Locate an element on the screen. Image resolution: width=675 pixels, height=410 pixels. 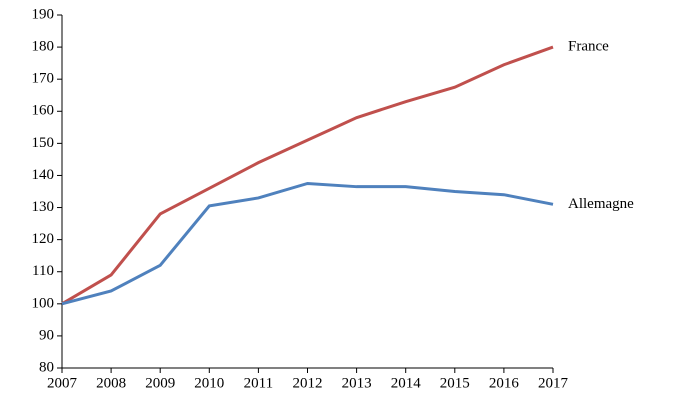
y-tick-label: 150 is located at coordinates (43, 143).